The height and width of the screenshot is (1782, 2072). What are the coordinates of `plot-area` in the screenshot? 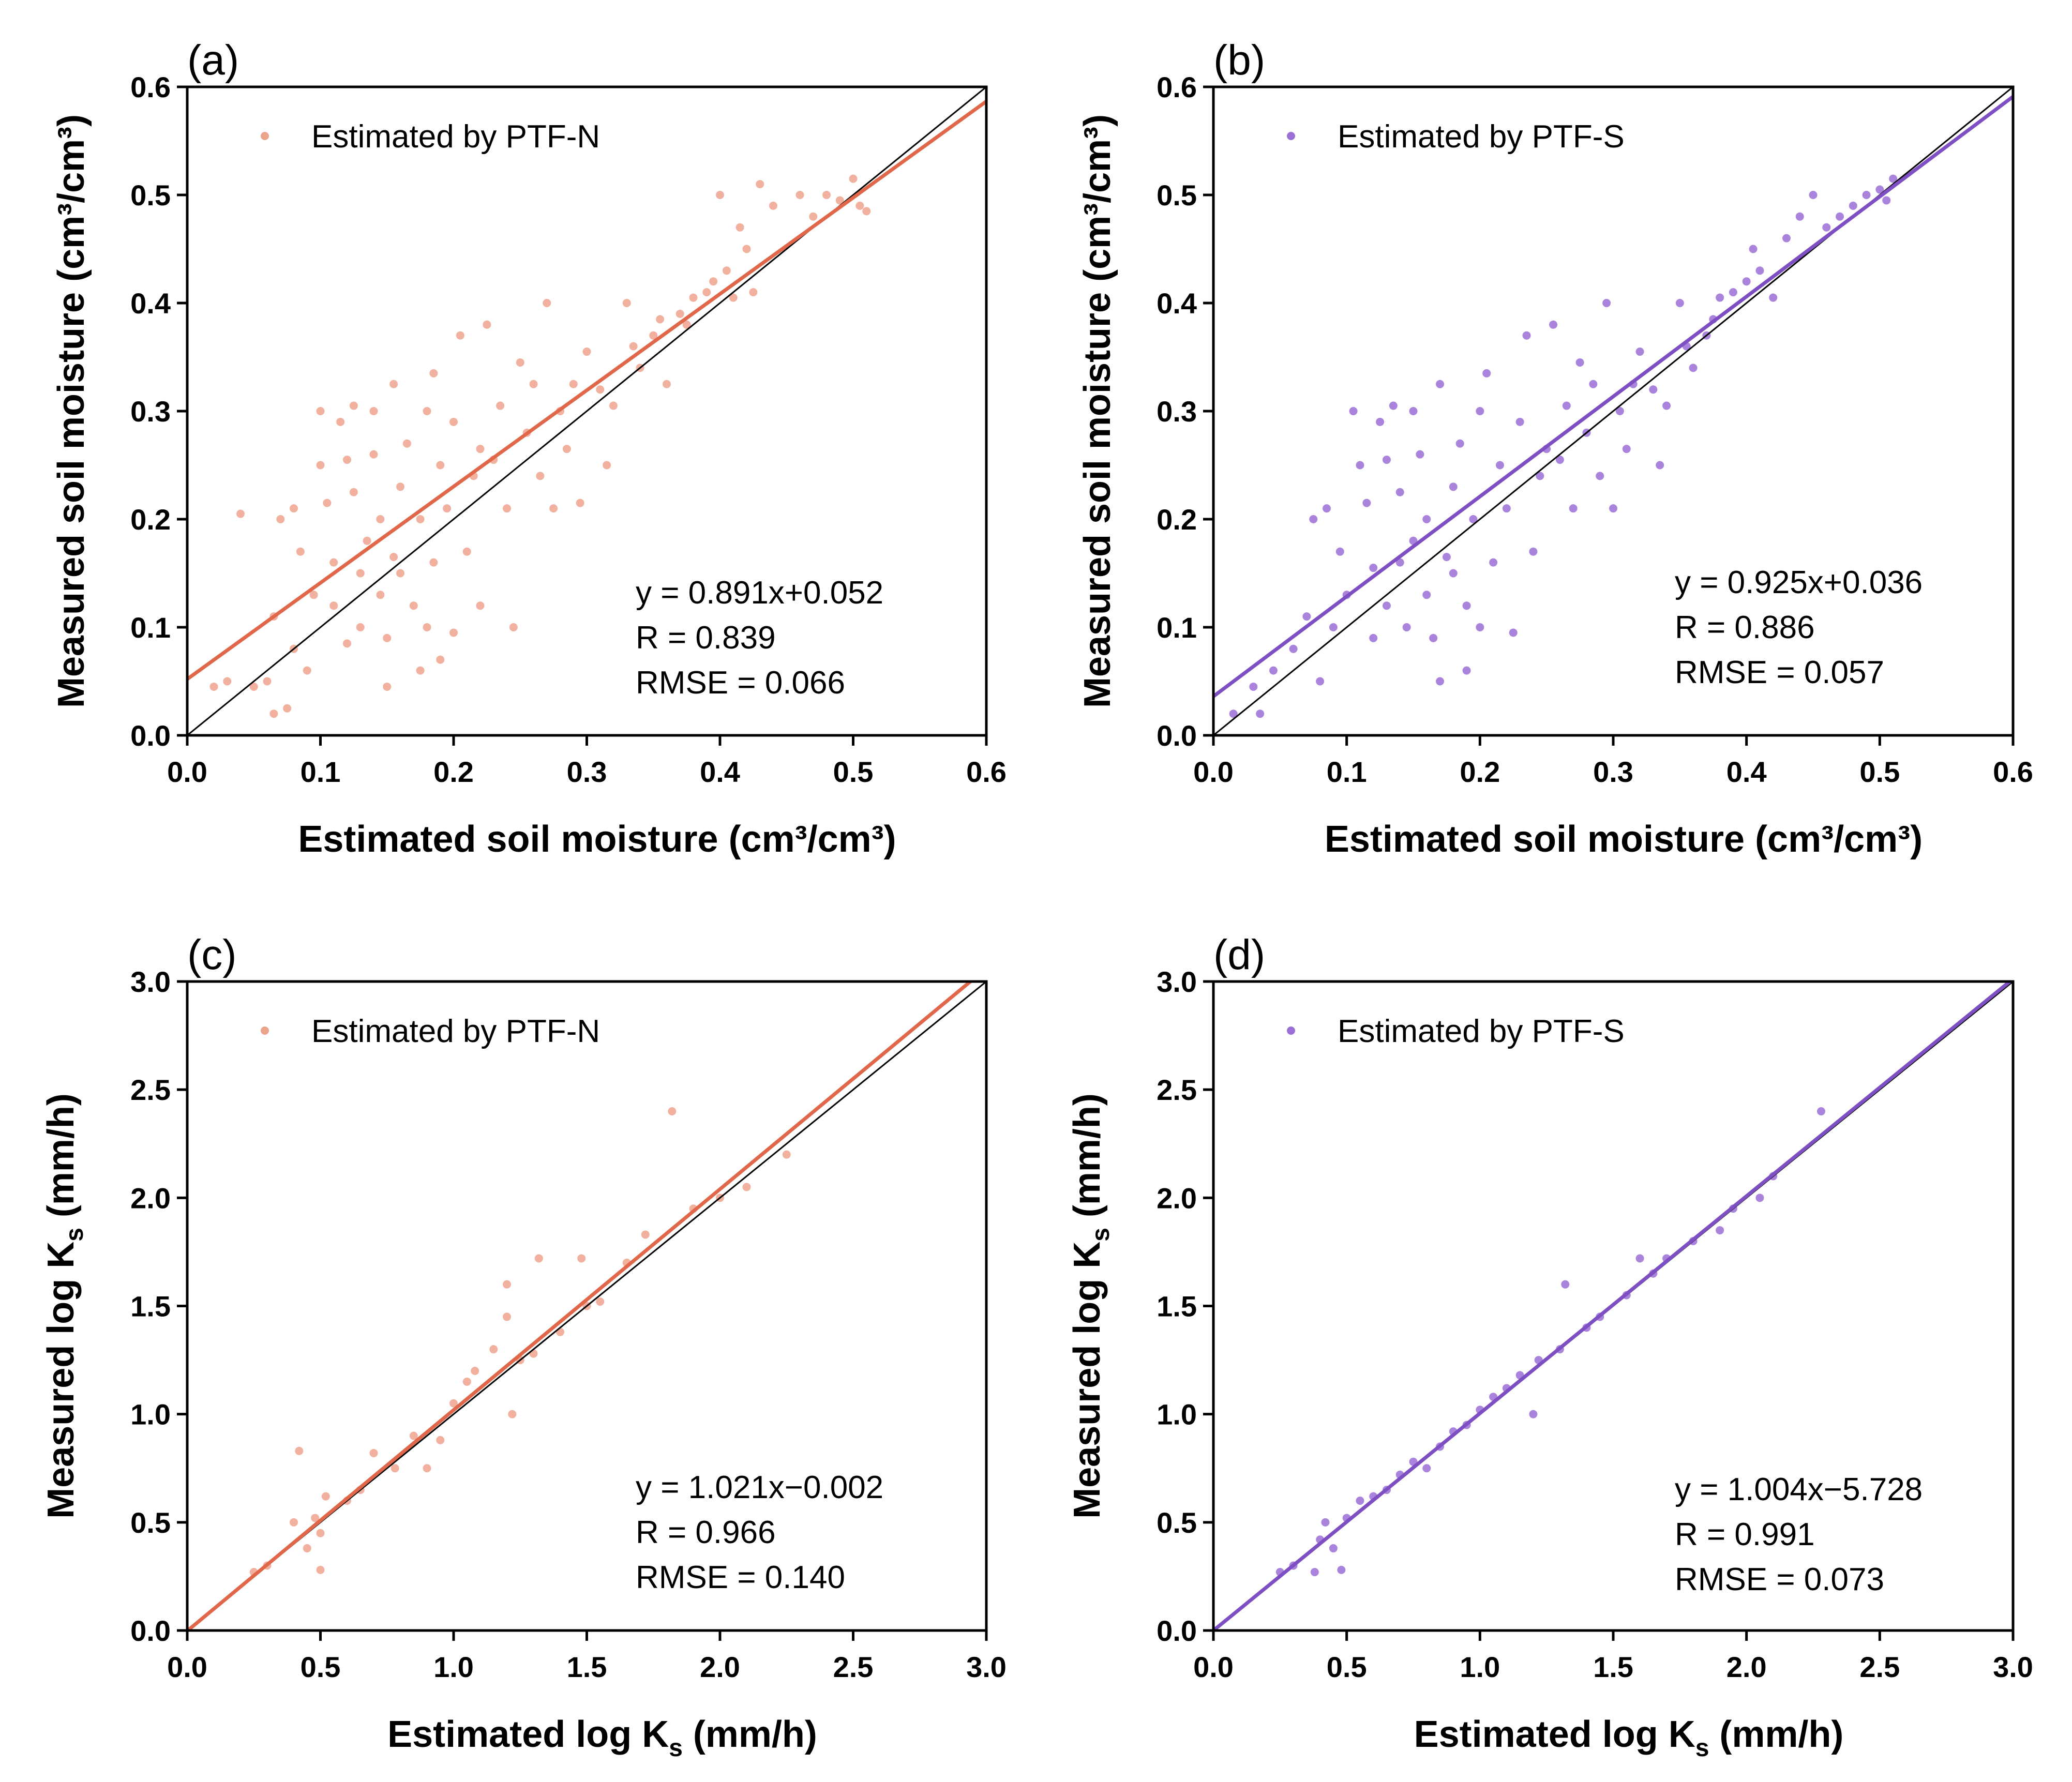 It's located at (586, 411).